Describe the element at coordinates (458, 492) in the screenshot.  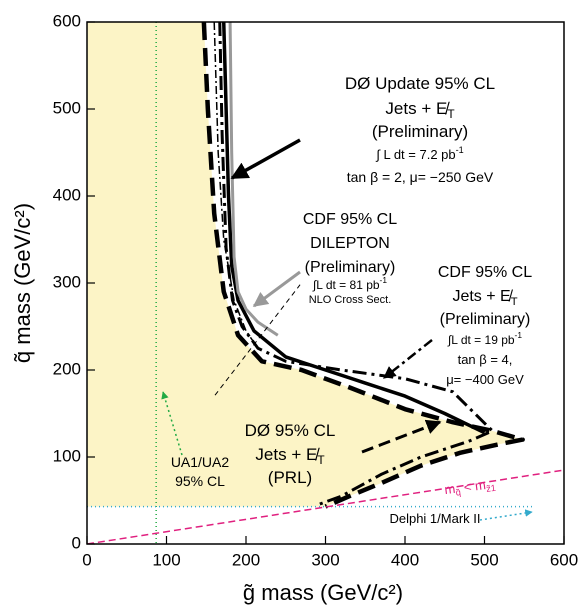
I see `annotation-part: q̃` at that location.